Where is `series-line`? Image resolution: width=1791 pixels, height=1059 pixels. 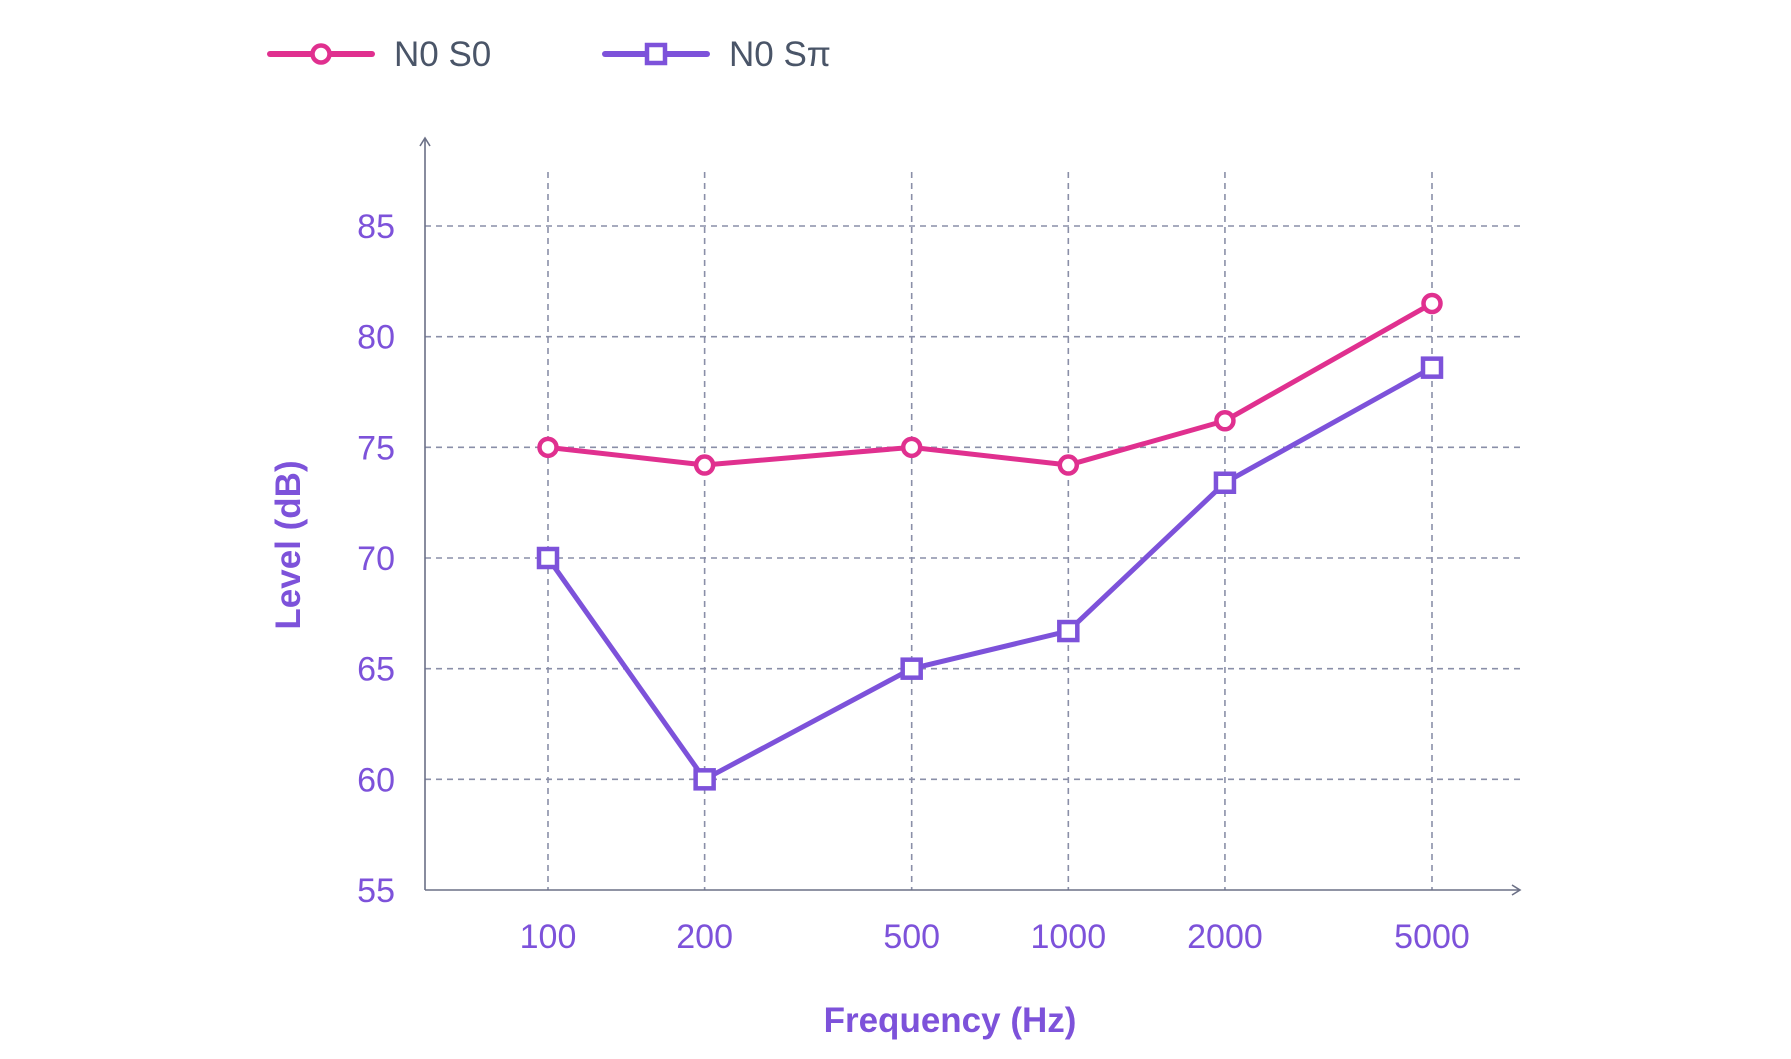
series-line is located at coordinates (990, 384).